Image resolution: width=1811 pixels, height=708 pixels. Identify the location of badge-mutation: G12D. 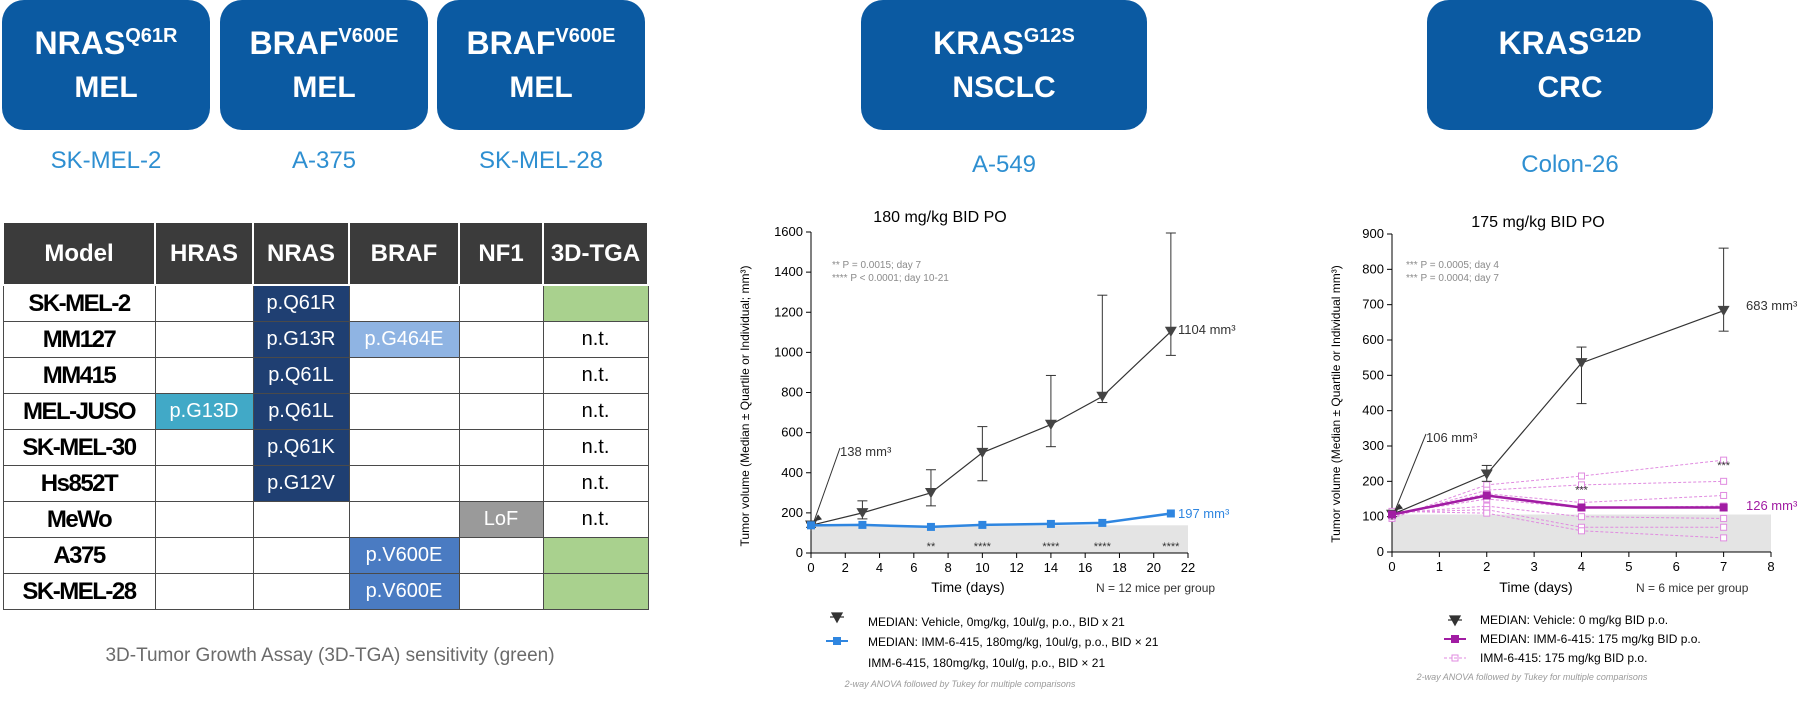
(1615, 35).